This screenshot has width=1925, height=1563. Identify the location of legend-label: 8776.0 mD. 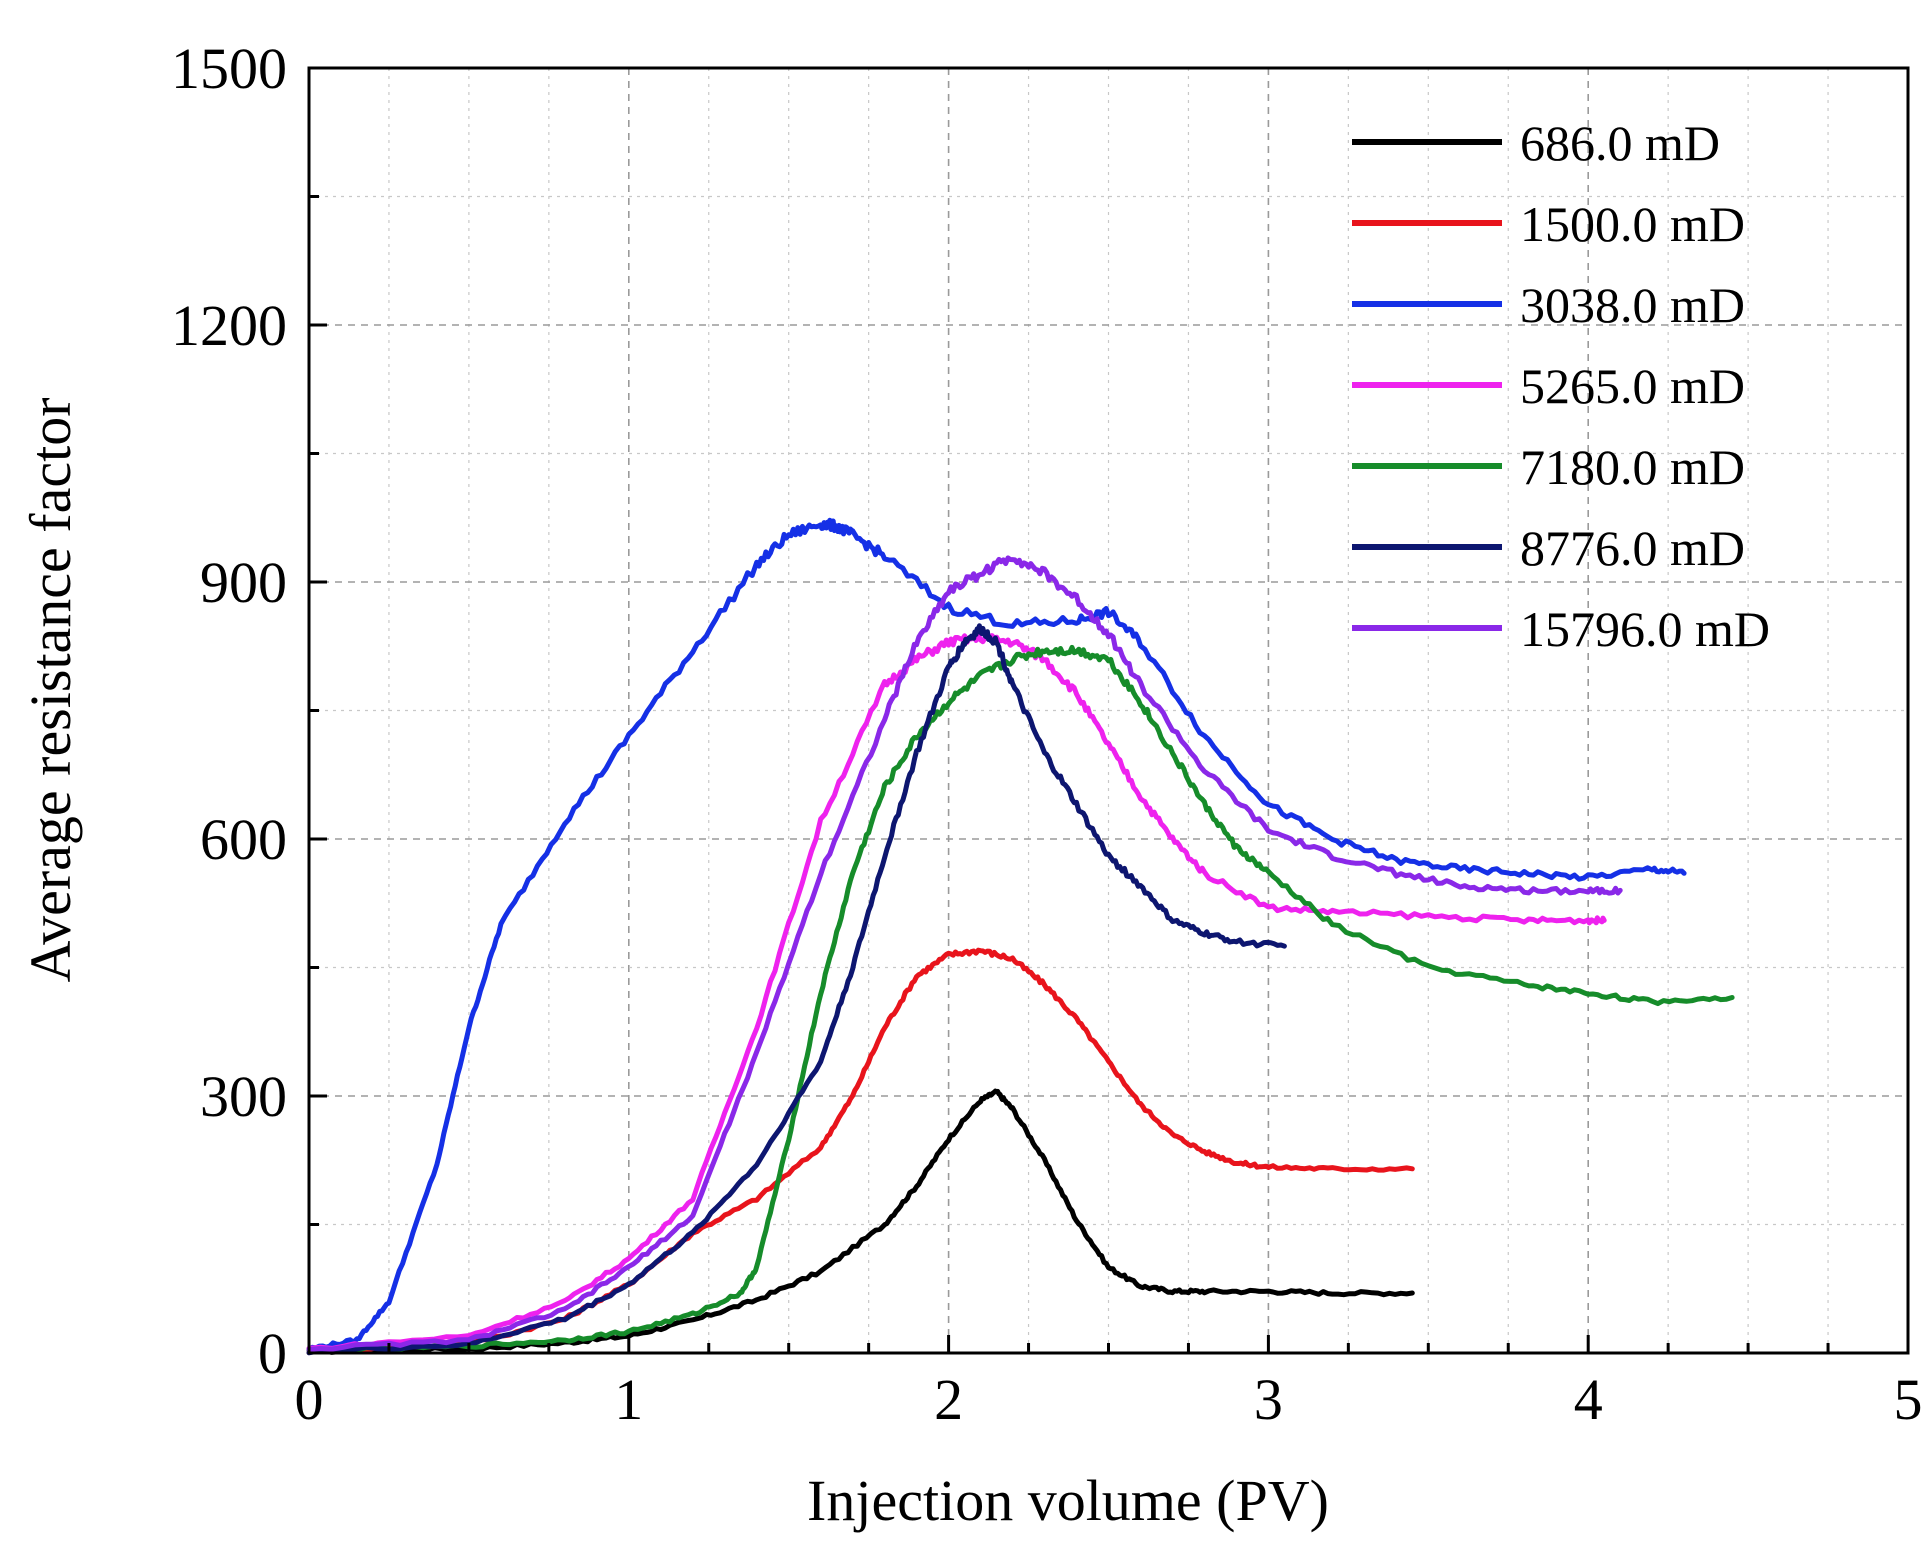
(1632, 548).